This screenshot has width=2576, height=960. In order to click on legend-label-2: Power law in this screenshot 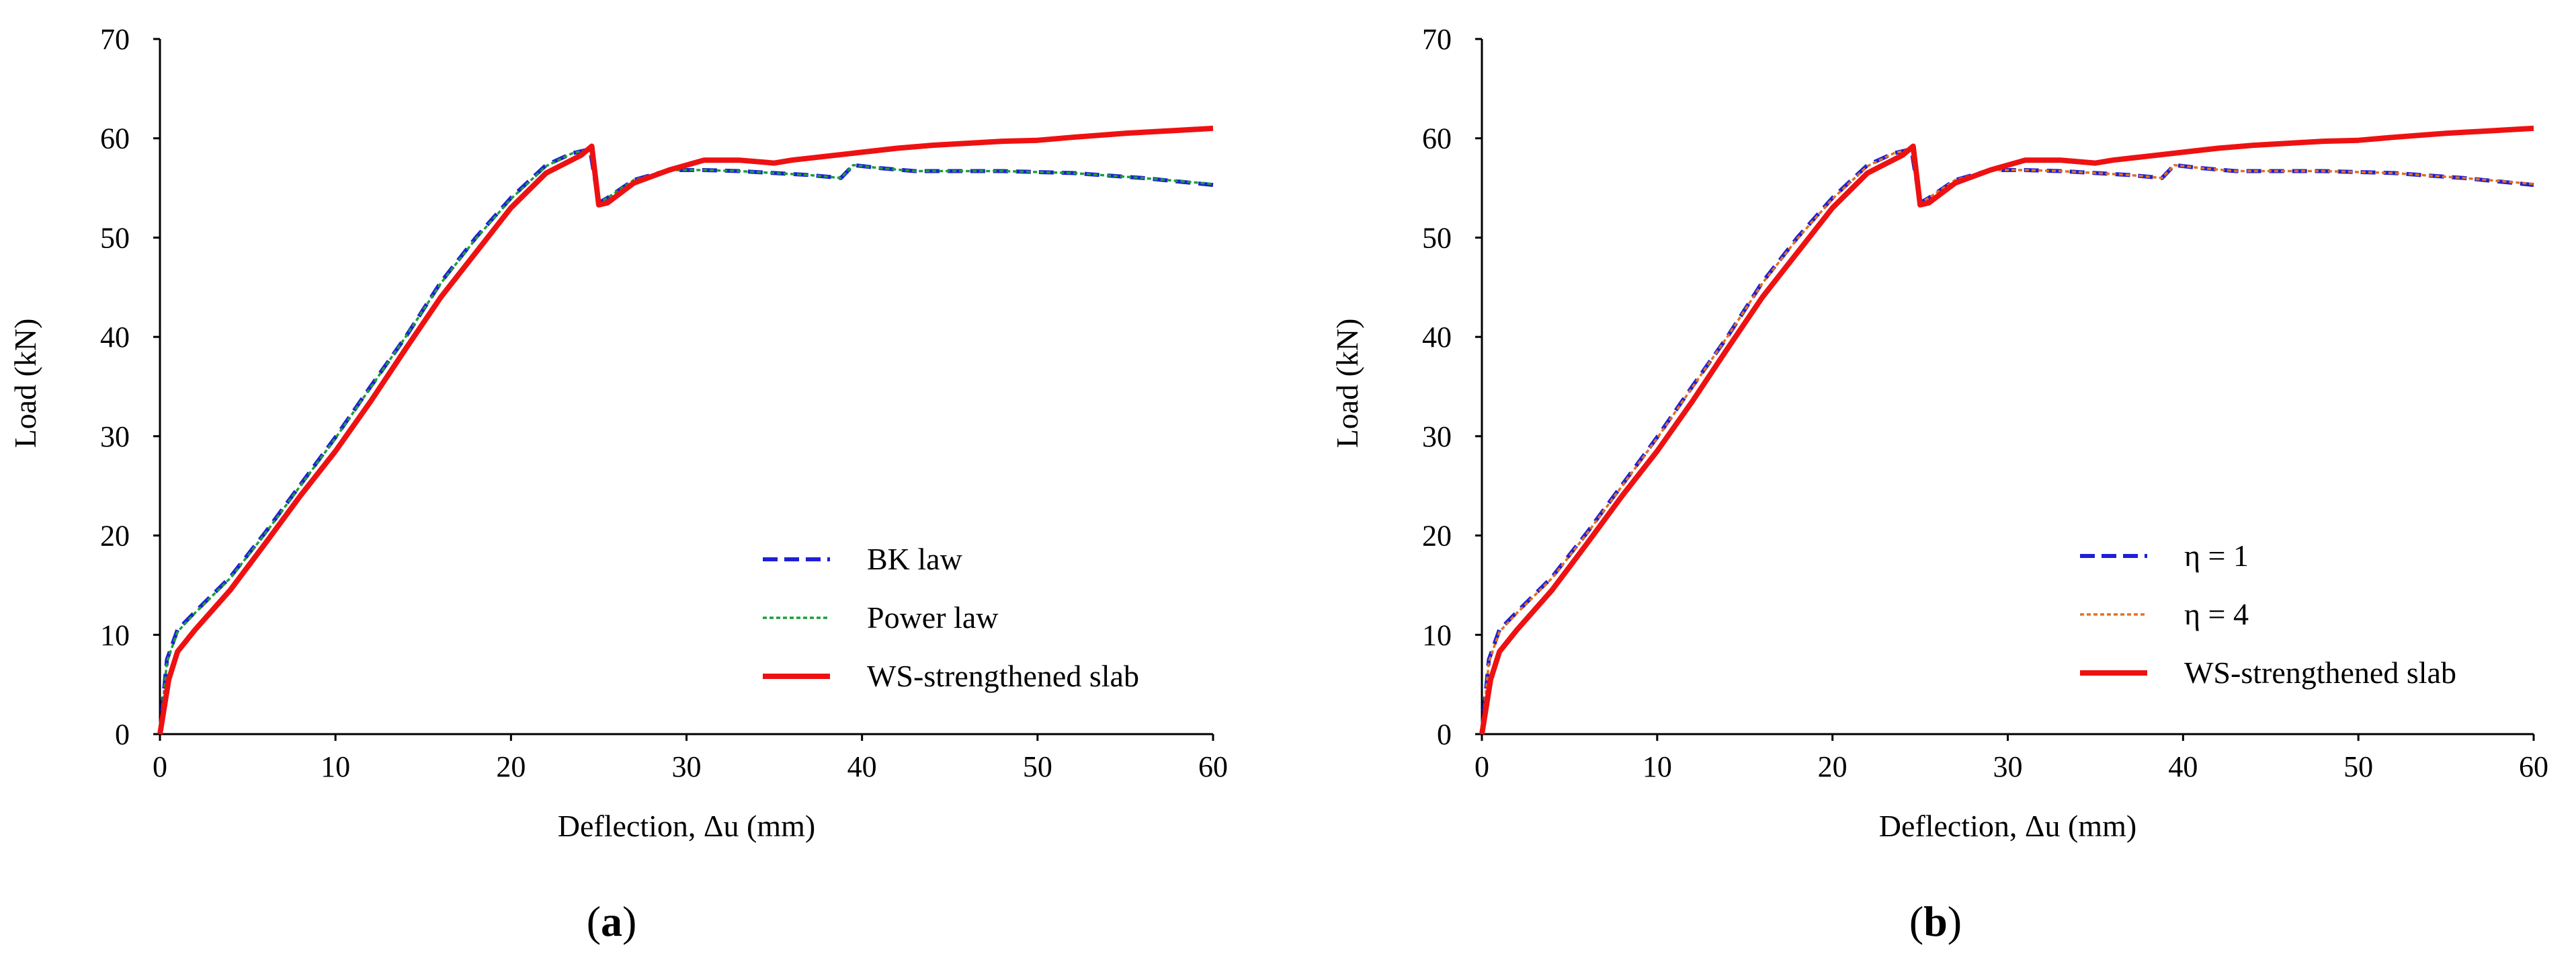, I will do `click(933, 617)`.